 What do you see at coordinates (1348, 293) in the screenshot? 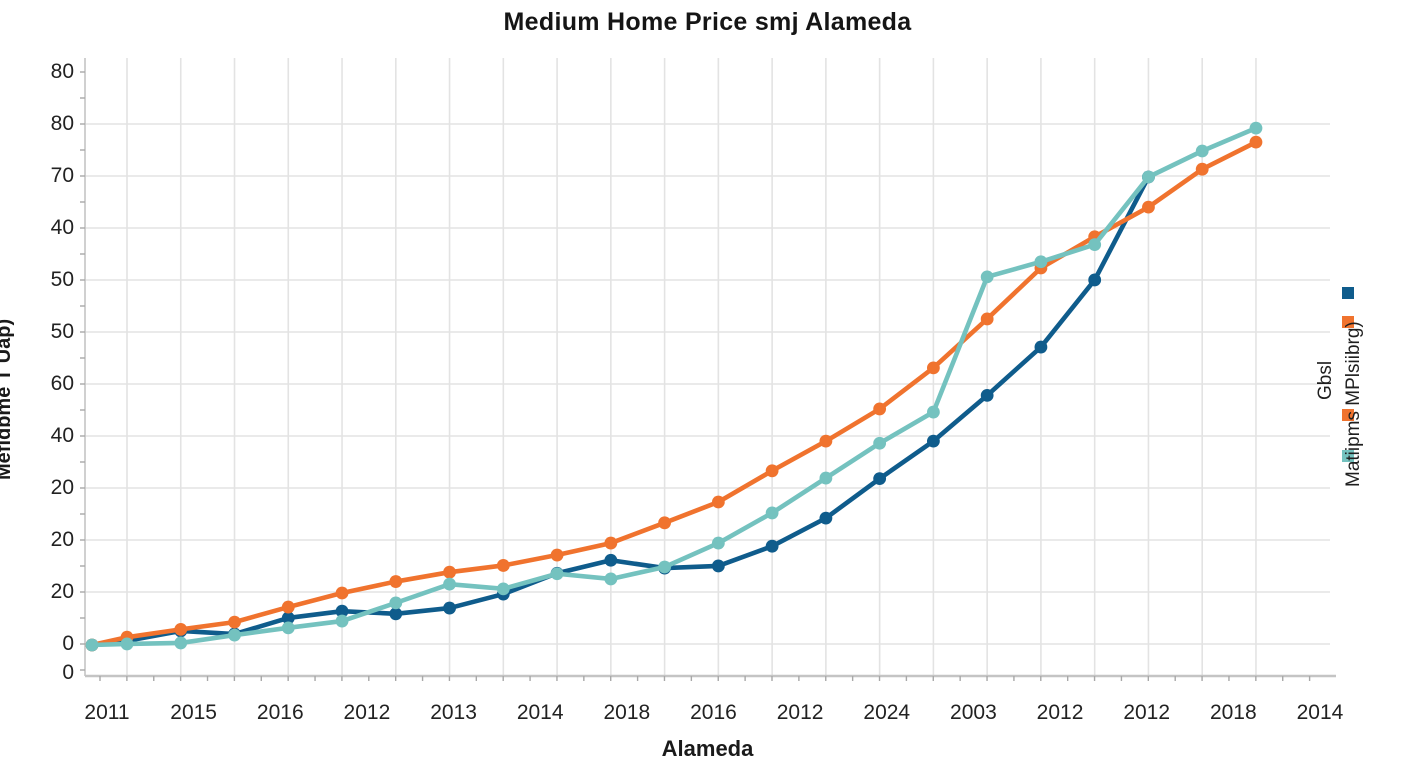
I see `legend-swatch-blue` at bounding box center [1348, 293].